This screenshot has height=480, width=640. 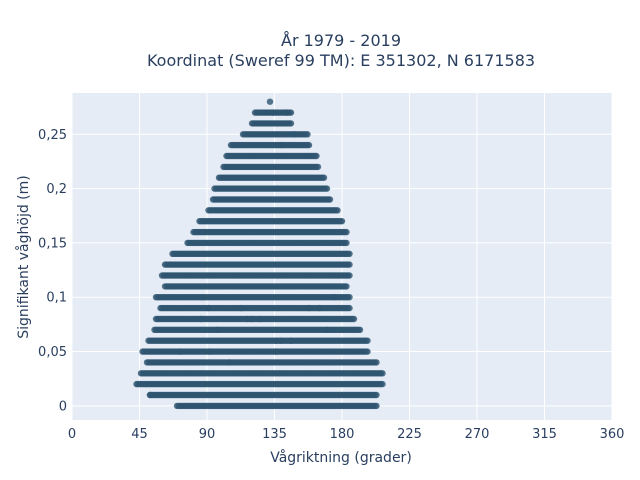 I want to click on x-tick-label: 90, so click(x=207, y=434).